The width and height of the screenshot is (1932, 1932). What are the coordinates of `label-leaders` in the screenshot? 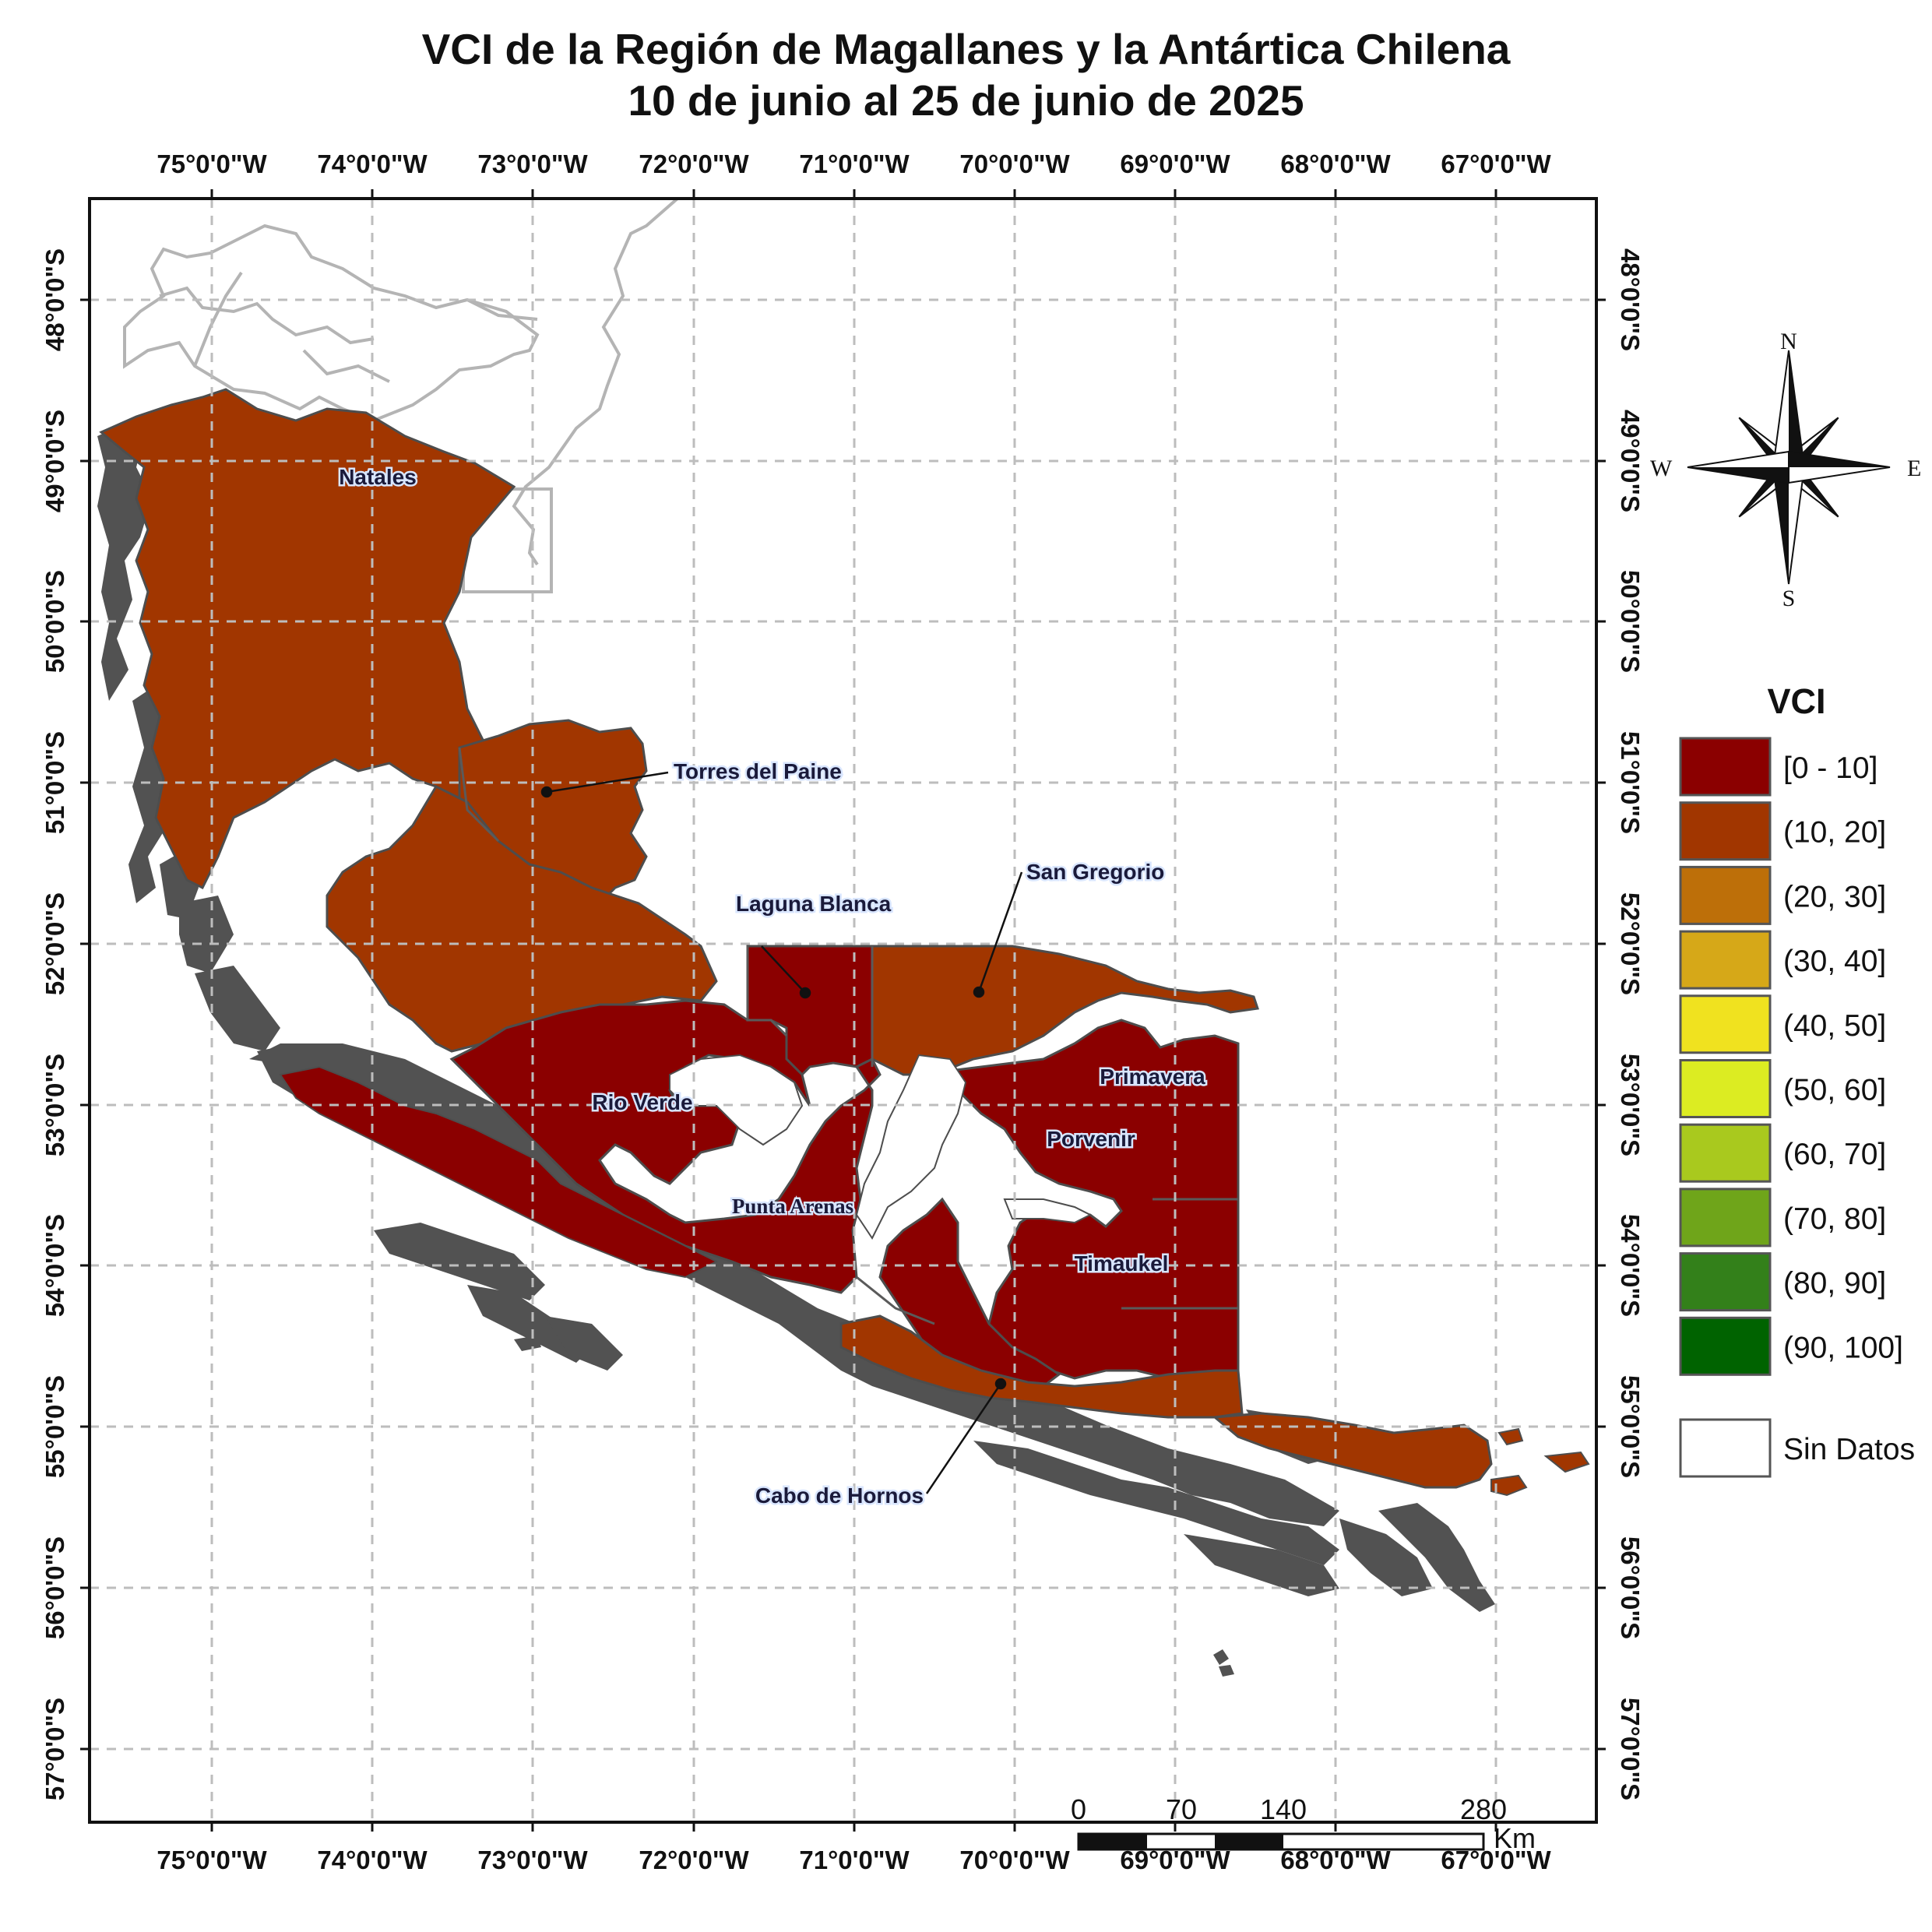 It's located at (781, 1132).